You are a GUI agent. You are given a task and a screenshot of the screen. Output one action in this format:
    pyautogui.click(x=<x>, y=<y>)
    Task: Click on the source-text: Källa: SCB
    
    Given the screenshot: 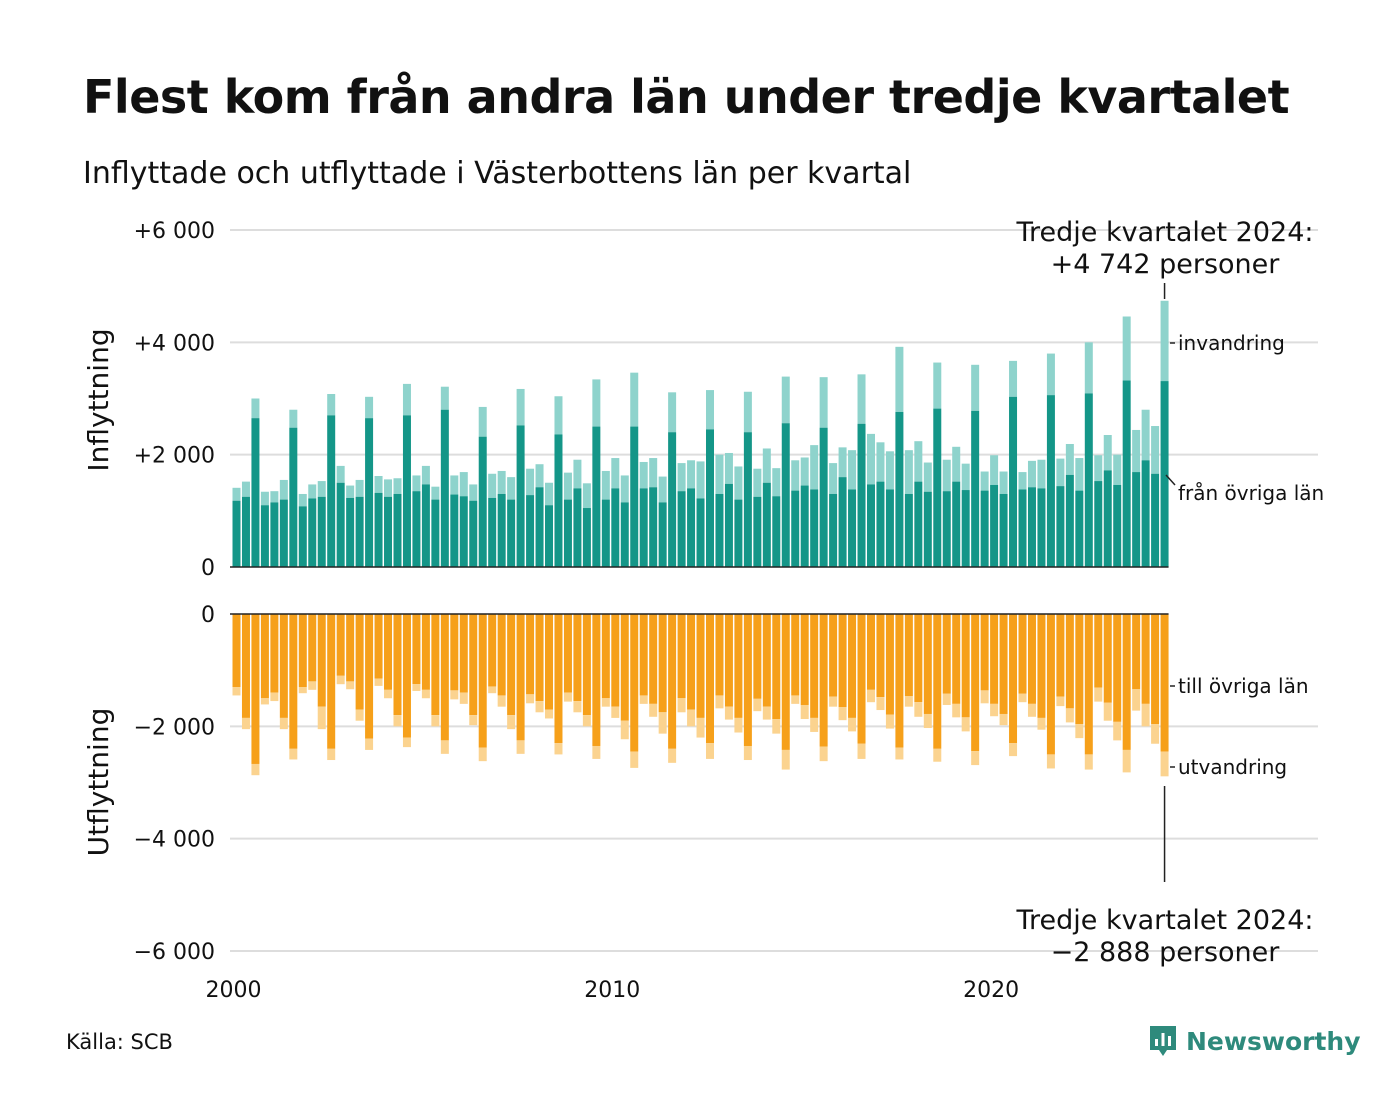 What is the action you would take?
    pyautogui.click(x=119, y=1042)
    